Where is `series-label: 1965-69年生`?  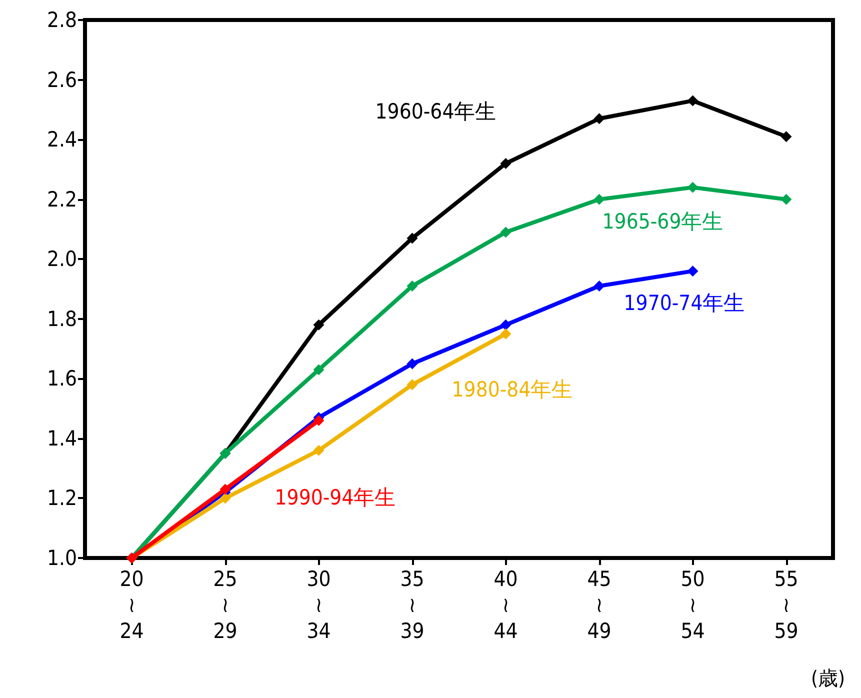
series-label: 1965-69年生 is located at coordinates (663, 221).